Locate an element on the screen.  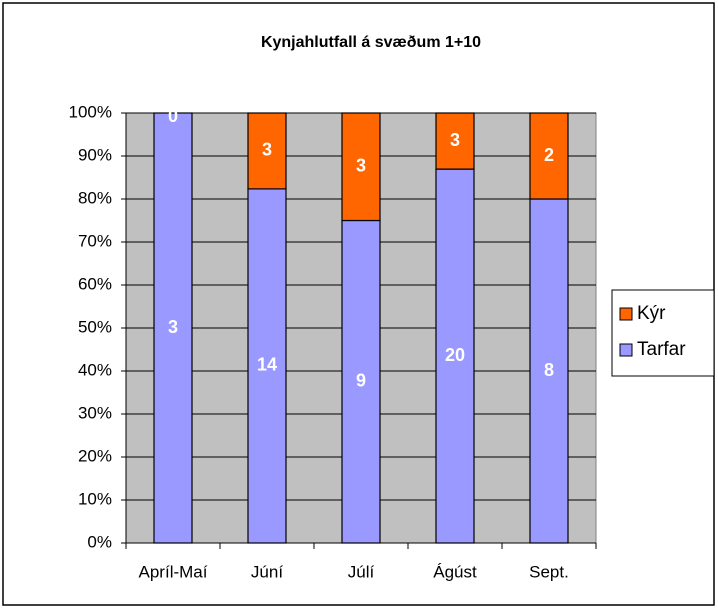
y-tick-label: 70% is located at coordinates (95, 240).